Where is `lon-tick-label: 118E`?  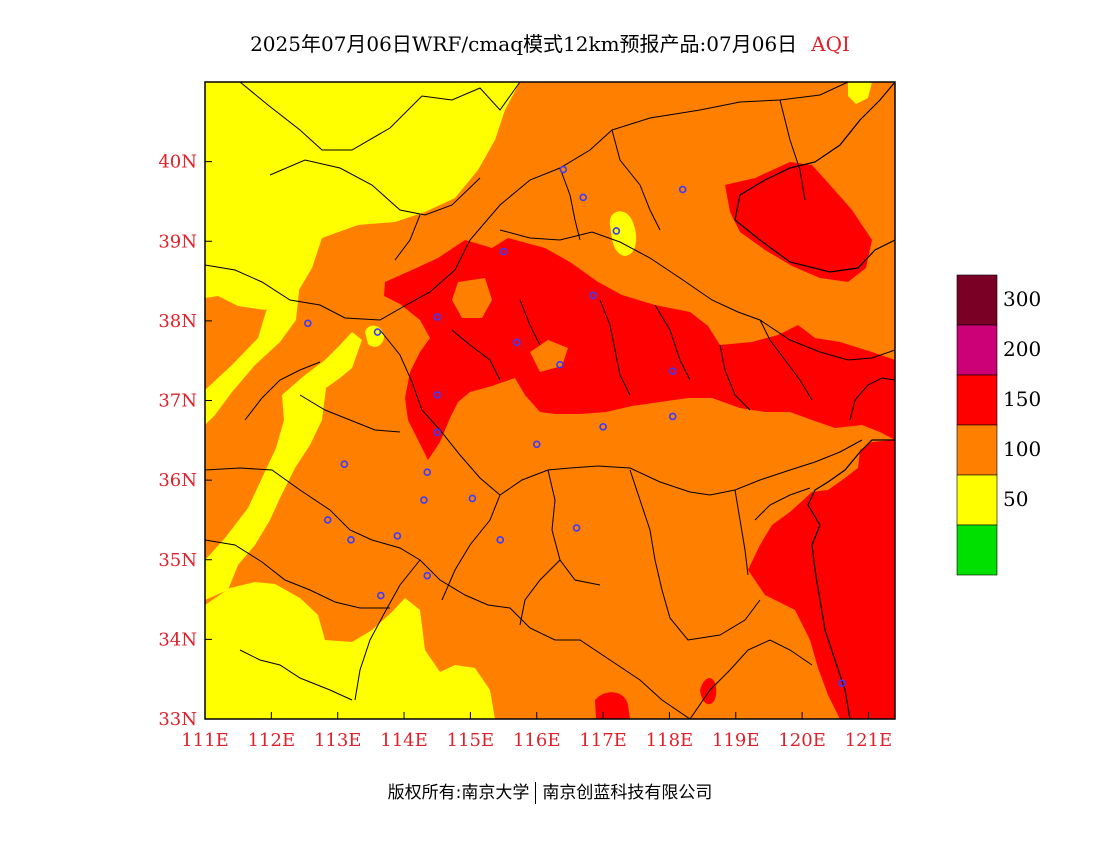 lon-tick-label: 118E is located at coordinates (670, 740).